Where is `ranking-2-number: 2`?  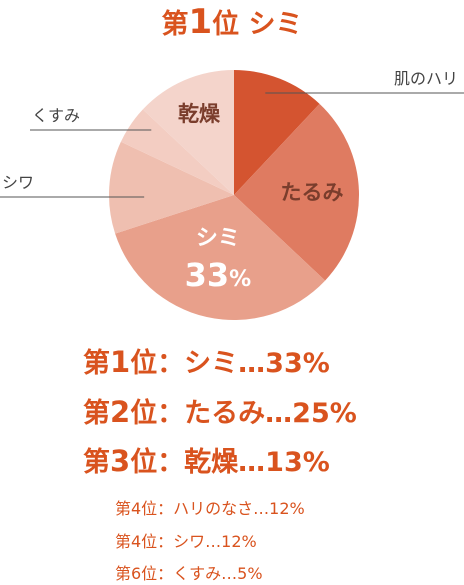 ranking-2-number: 2 is located at coordinates (120, 412).